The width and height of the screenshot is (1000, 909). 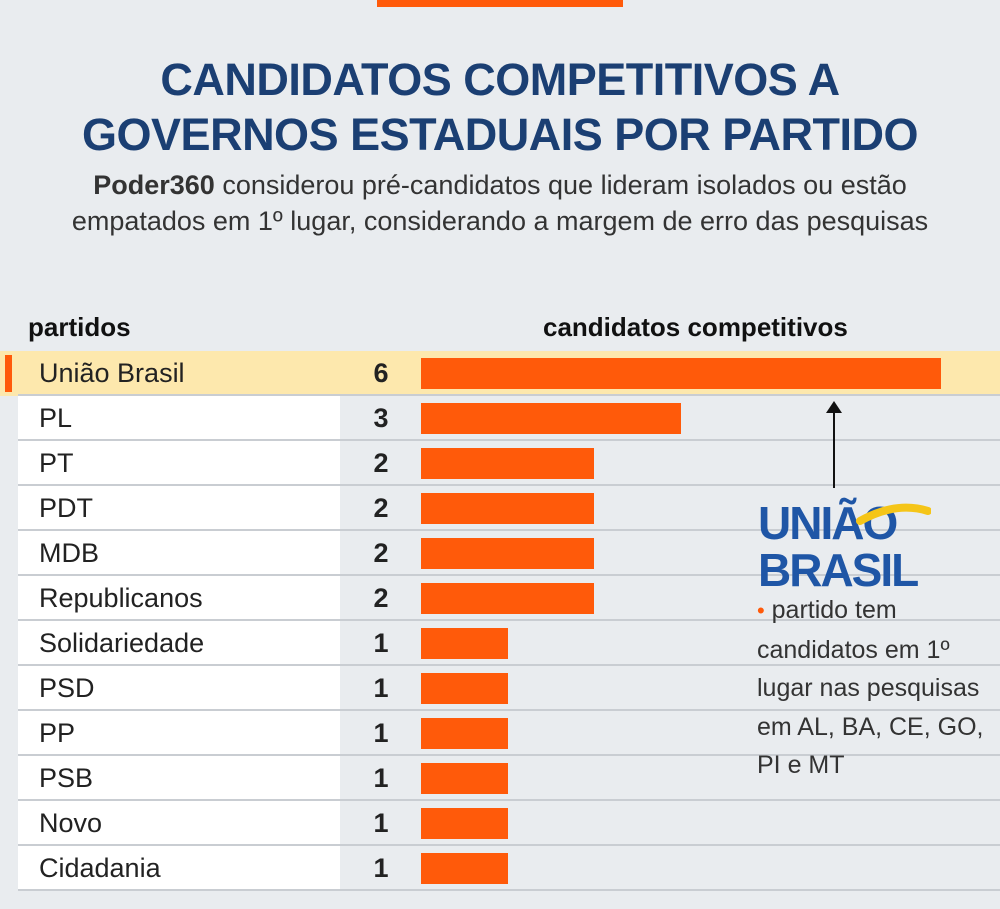 What do you see at coordinates (121, 598) in the screenshot?
I see `party-label: Republicanos` at bounding box center [121, 598].